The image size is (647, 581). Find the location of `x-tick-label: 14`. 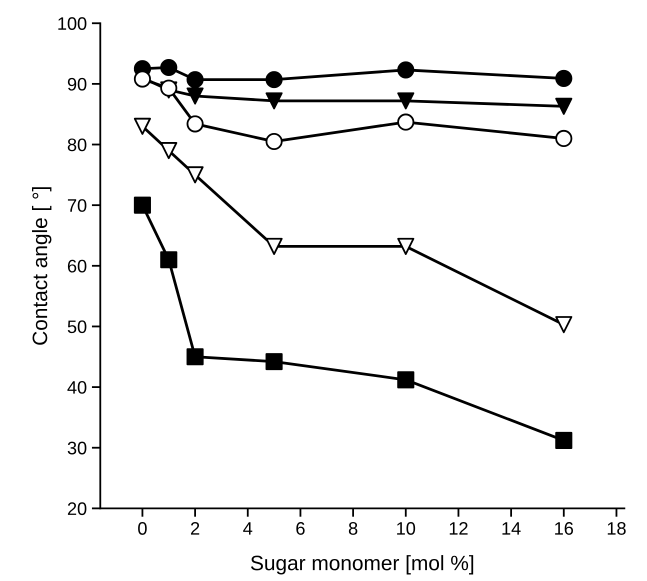

x-tick-label: 14 is located at coordinates (511, 528).